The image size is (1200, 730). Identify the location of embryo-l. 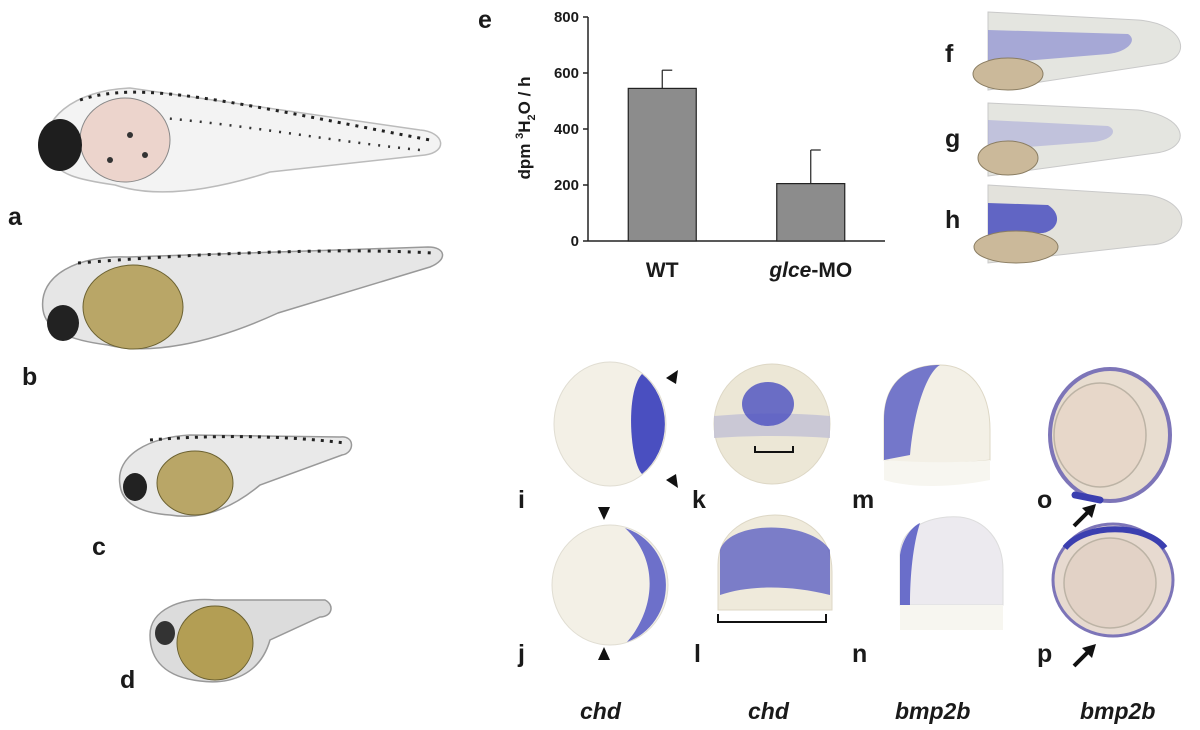
(775, 568).